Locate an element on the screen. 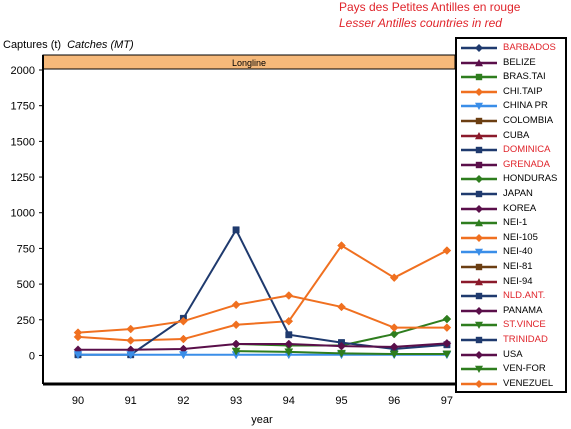 The height and width of the screenshot is (429, 571). legend-item-nei-40: NEI-40 is located at coordinates (512, 252).